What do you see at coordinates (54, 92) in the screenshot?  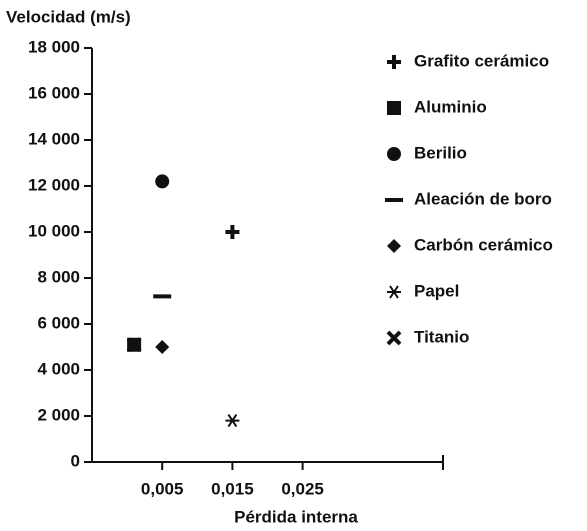 I see `y-tick-label: 16 000` at bounding box center [54, 92].